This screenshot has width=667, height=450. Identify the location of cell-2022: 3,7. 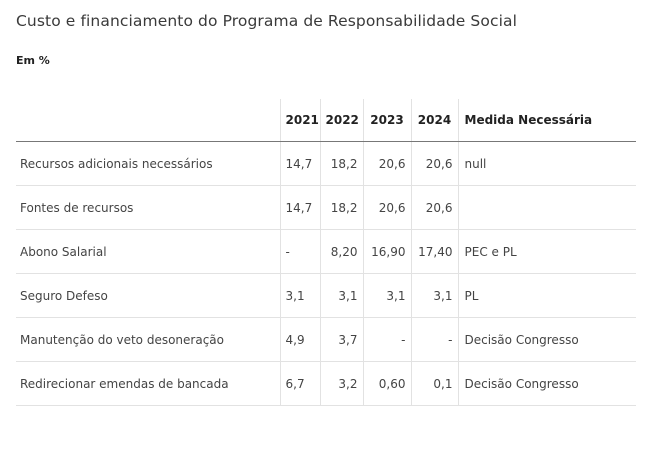
(341, 339).